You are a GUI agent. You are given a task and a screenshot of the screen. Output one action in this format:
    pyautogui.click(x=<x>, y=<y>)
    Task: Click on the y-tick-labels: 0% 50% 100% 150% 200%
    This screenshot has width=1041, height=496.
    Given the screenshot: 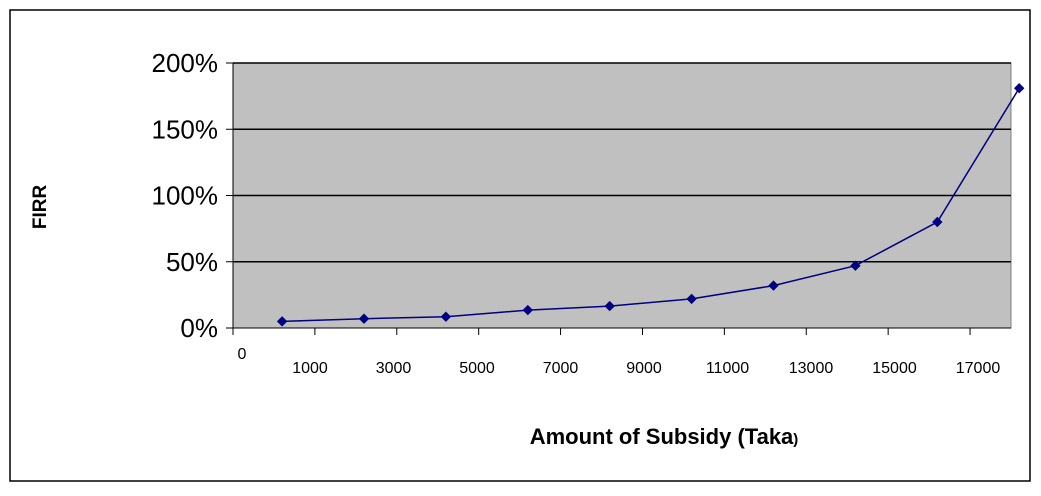 What is the action you would take?
    pyautogui.click(x=185, y=195)
    